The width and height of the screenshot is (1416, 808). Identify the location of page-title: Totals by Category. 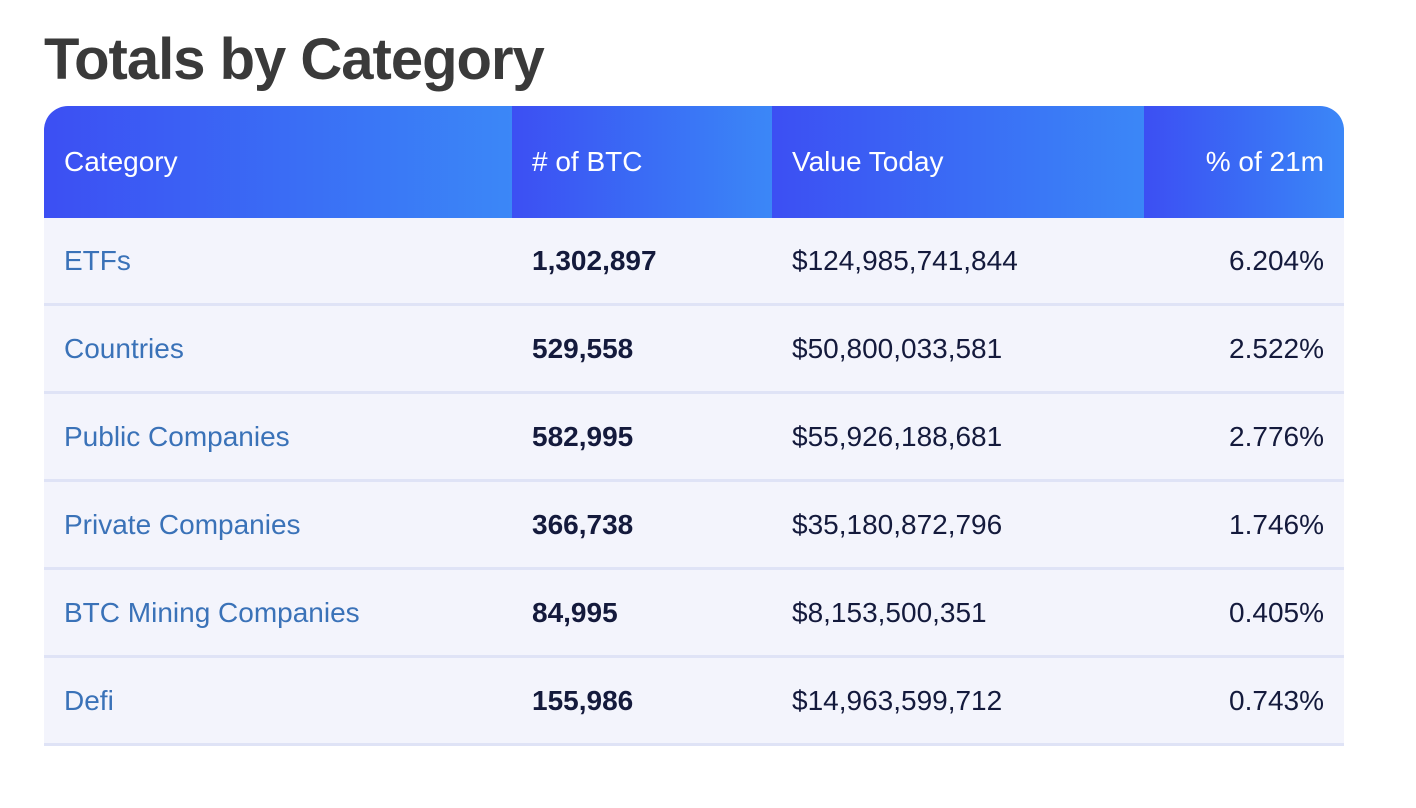
(294, 59).